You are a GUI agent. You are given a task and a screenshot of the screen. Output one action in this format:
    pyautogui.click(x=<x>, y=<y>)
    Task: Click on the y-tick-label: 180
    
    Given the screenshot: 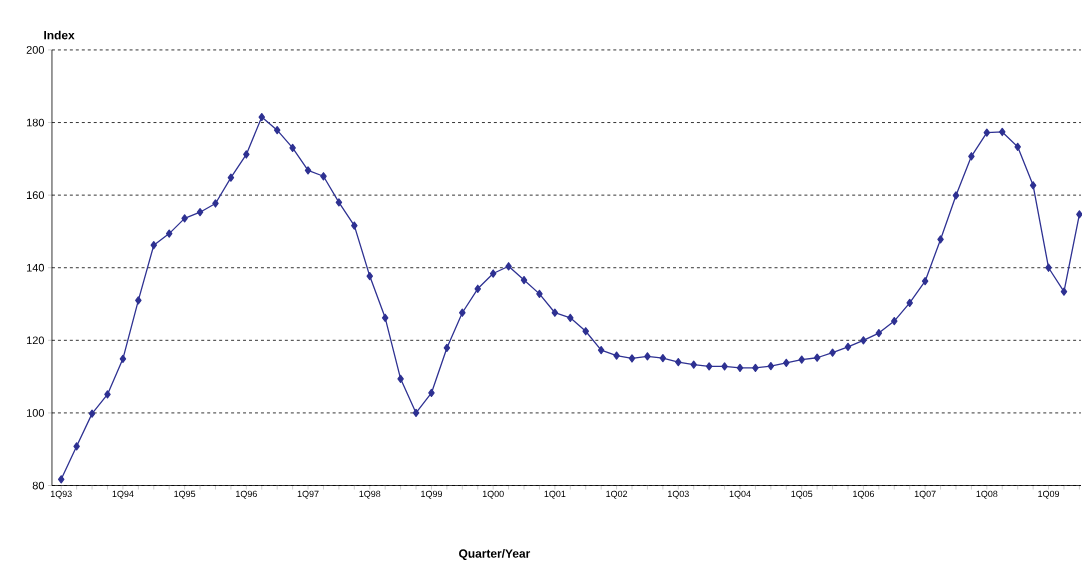 What is the action you would take?
    pyautogui.click(x=35, y=122)
    